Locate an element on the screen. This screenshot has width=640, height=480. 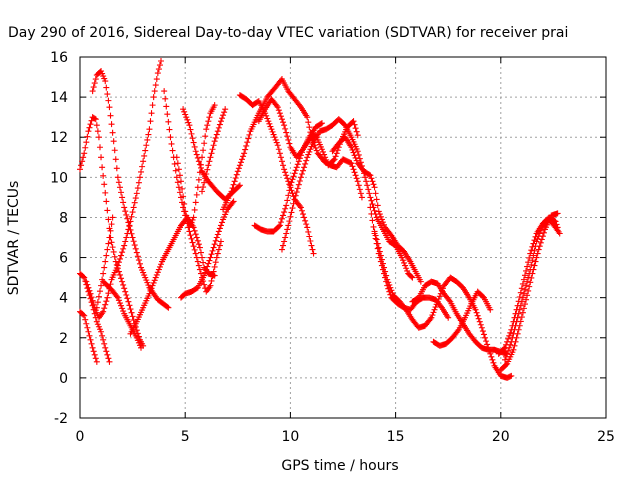
y-tick-label: 10 is located at coordinates (59, 178).